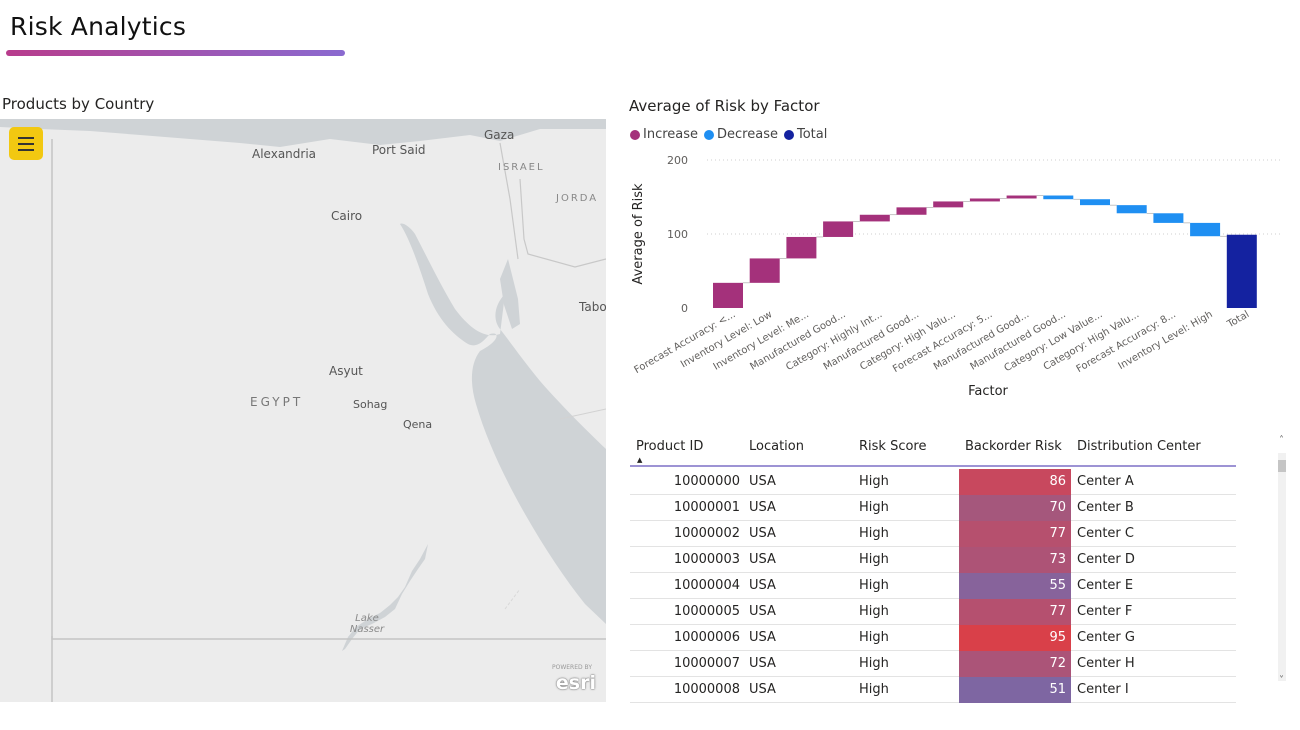 The height and width of the screenshot is (730, 1300). Describe the element at coordinates (988, 391) in the screenshot. I see `x-axis-label: Factor` at that location.